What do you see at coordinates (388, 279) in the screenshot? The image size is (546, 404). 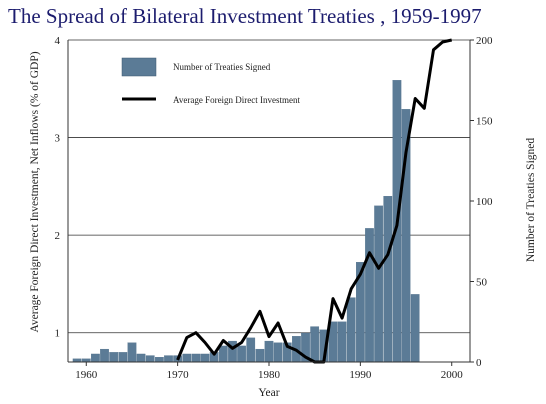 I see `bar-1993` at bounding box center [388, 279].